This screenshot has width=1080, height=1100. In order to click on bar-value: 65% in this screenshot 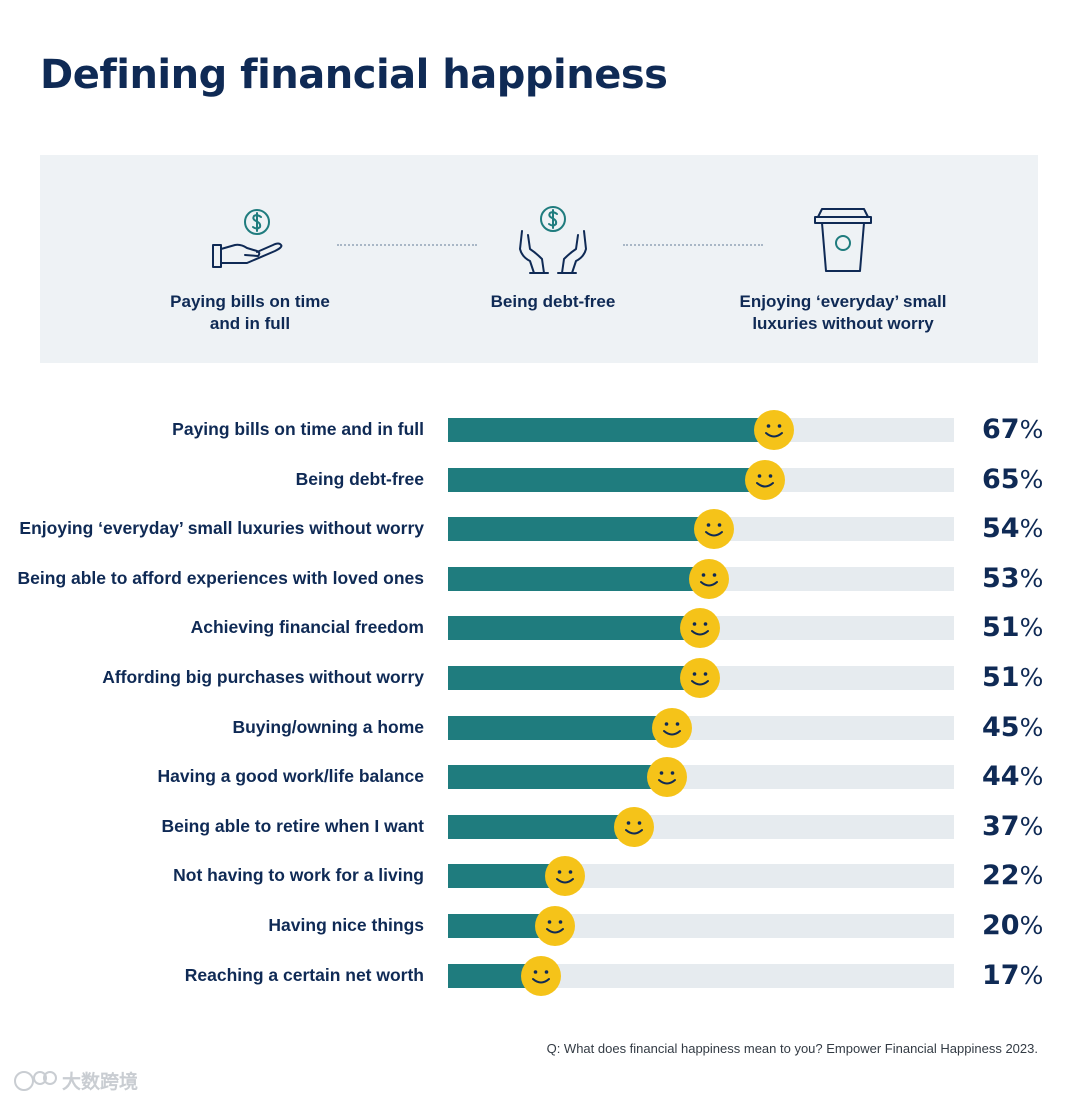, I will do `click(1012, 479)`.